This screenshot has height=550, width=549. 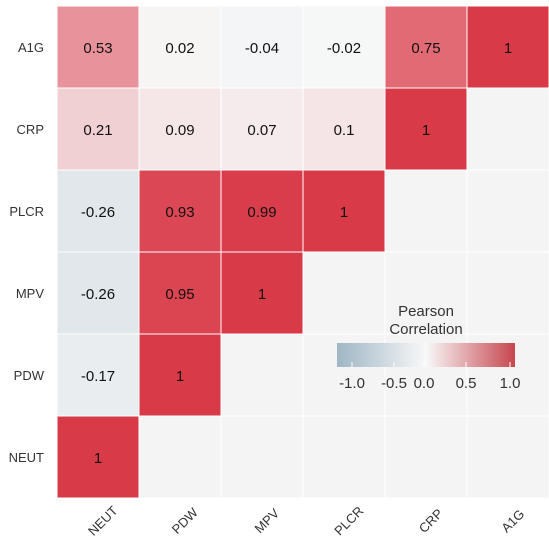 What do you see at coordinates (30, 293) in the screenshot?
I see `y-tick-label: MPV` at bounding box center [30, 293].